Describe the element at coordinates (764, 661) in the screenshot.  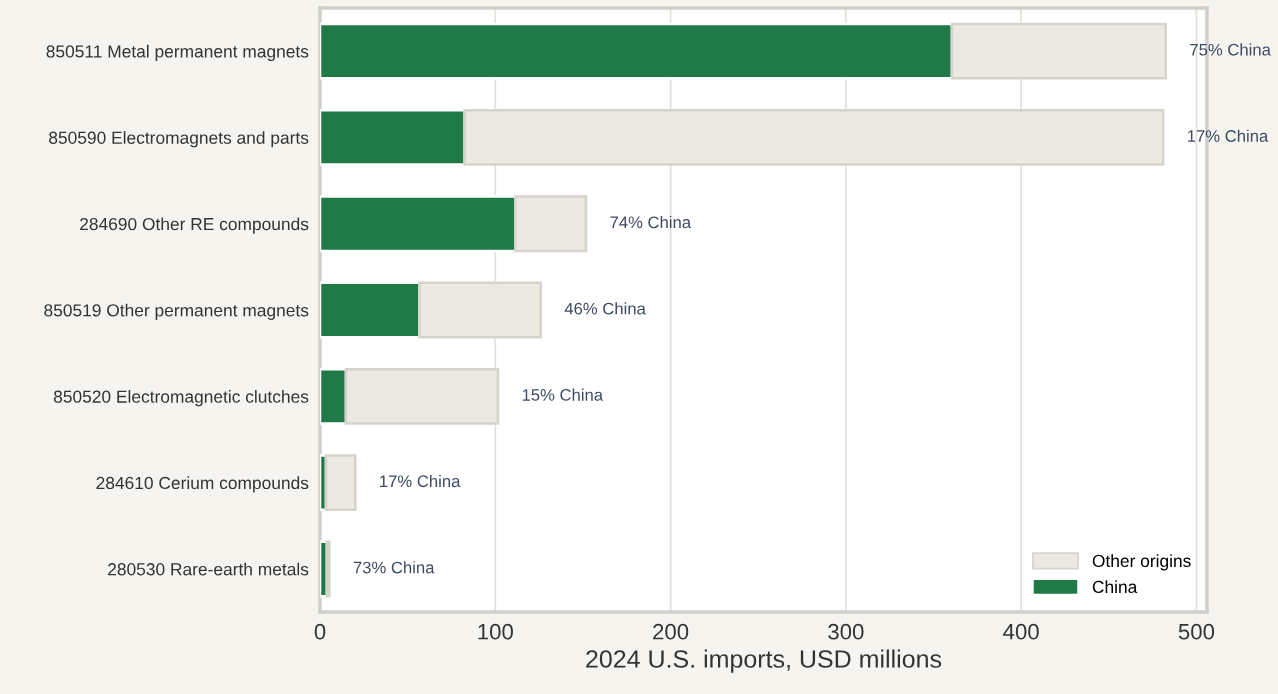
I see `x-axis-title: 2024 U.S. imports, USD millions` at that location.